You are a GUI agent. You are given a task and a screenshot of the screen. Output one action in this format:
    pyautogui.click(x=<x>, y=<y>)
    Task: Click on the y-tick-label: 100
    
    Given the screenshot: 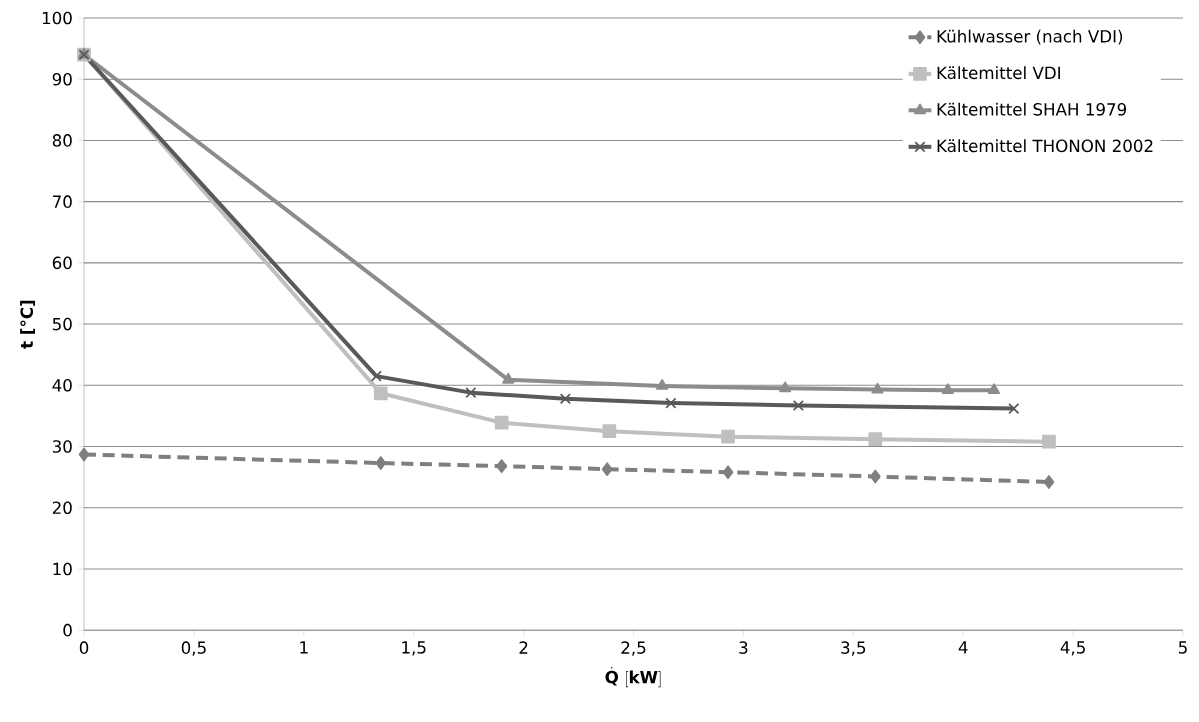 What is the action you would take?
    pyautogui.click(x=57, y=18)
    